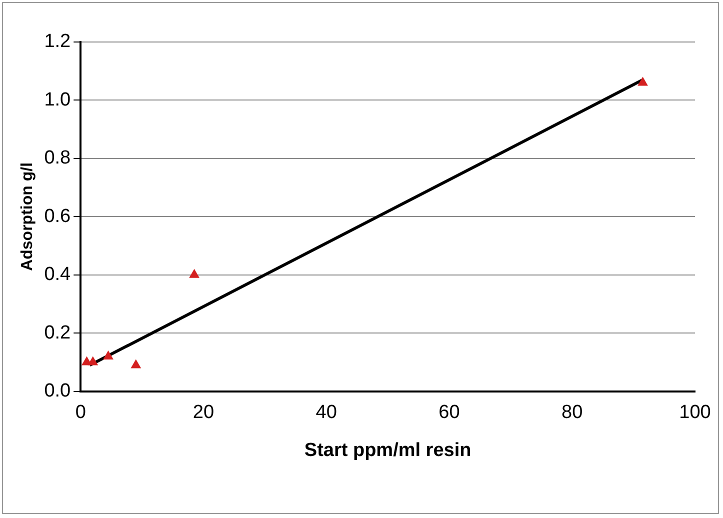 Image resolution: width=723 pixels, height=518 pixels. What do you see at coordinates (388, 450) in the screenshot?
I see `x-axis-title: Start ppm/ml resin` at bounding box center [388, 450].